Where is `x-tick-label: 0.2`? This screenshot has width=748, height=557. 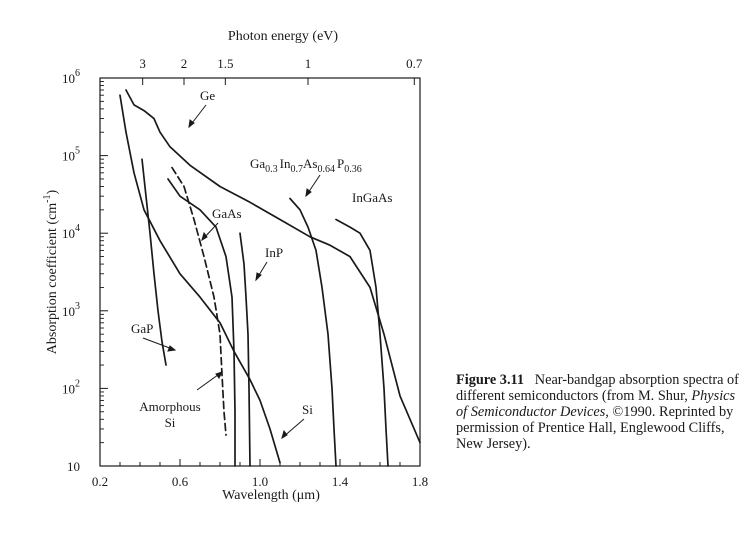 x-tick-label: 0.2 is located at coordinates (100, 481).